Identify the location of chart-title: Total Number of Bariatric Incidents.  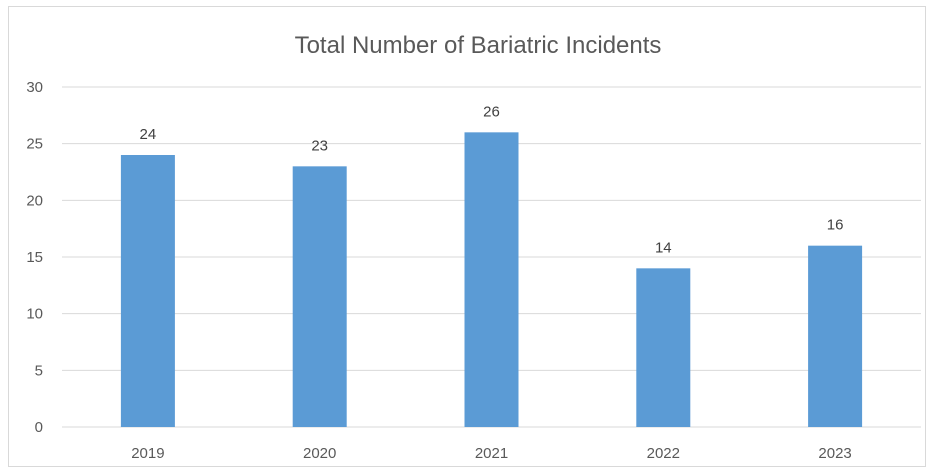
(478, 45).